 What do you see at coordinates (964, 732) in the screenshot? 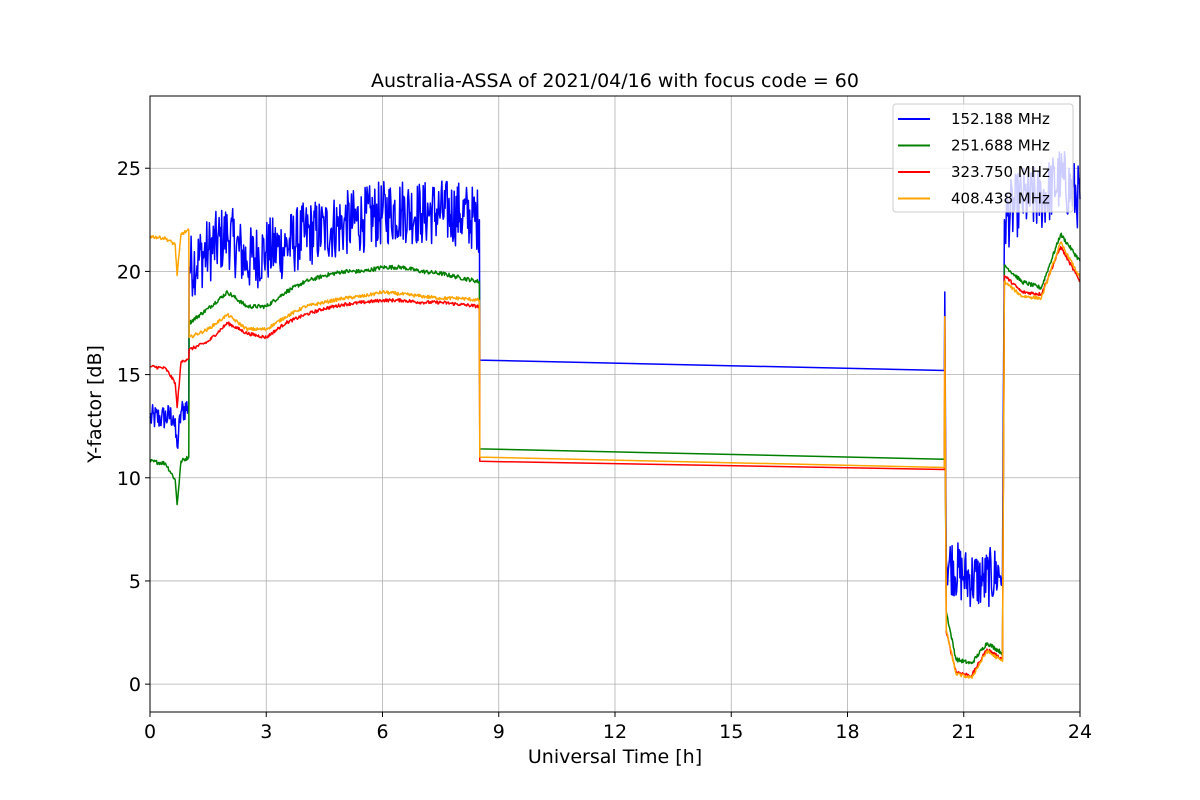
I see `x-tick-label: 21` at bounding box center [964, 732].